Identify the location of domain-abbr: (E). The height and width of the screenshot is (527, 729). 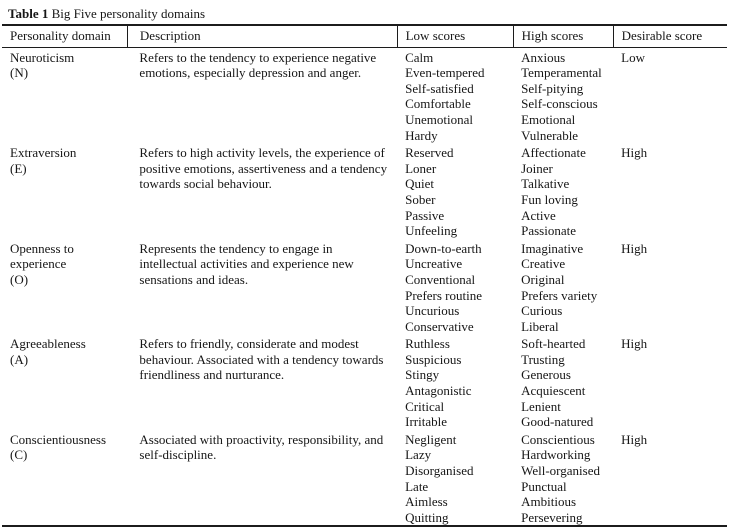
(18, 168).